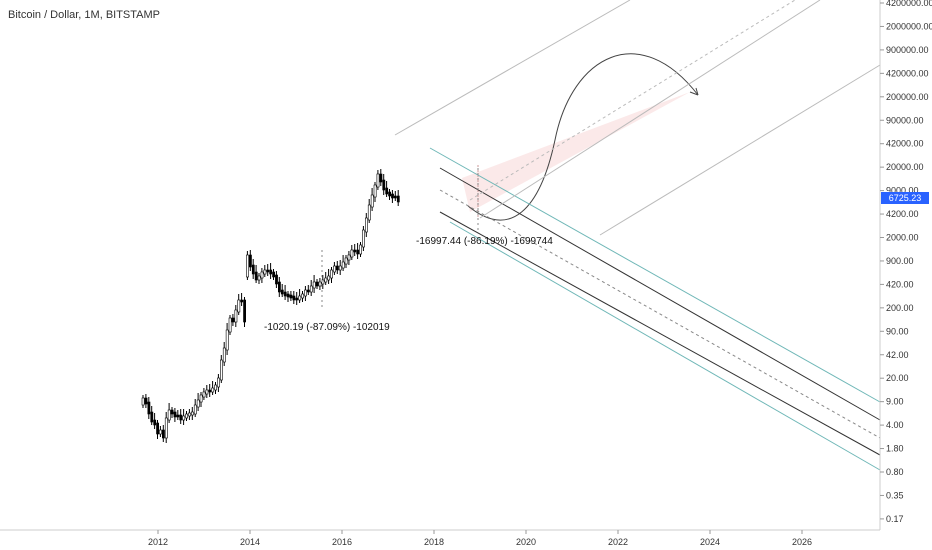 This screenshot has width=932, height=550. I want to click on projection-arrowhead, so click(694, 91).